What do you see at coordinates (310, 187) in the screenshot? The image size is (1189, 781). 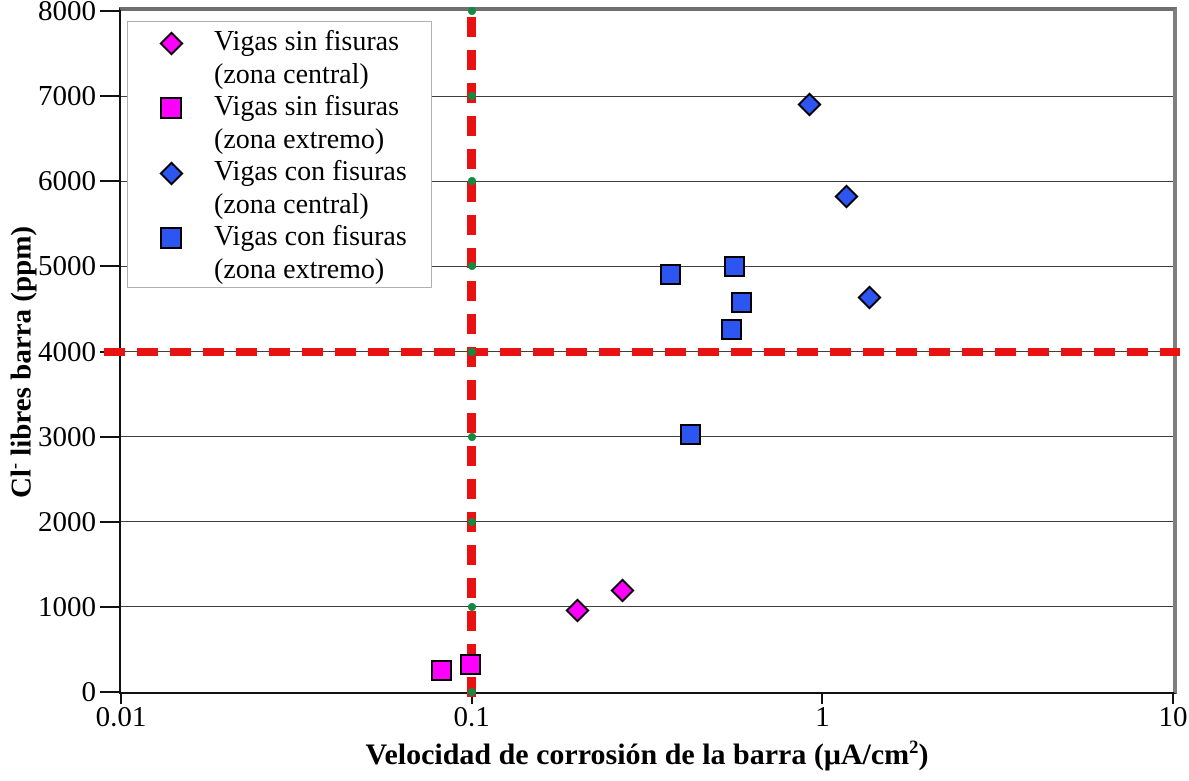 I see `legend-label: Vigas con fisuras (zona central)` at bounding box center [310, 187].